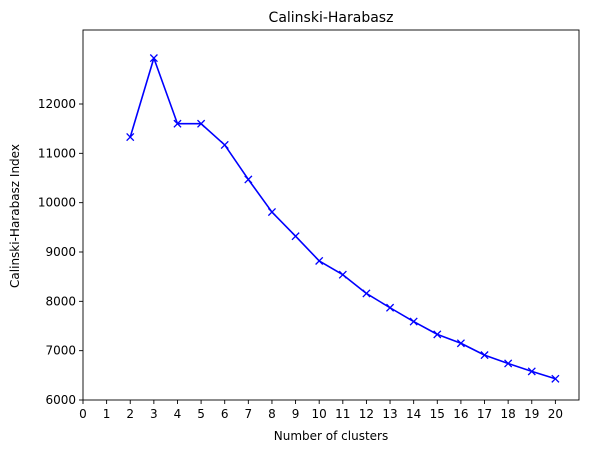 The image size is (589, 453). I want to click on x-tick-label: 4, so click(178, 414).